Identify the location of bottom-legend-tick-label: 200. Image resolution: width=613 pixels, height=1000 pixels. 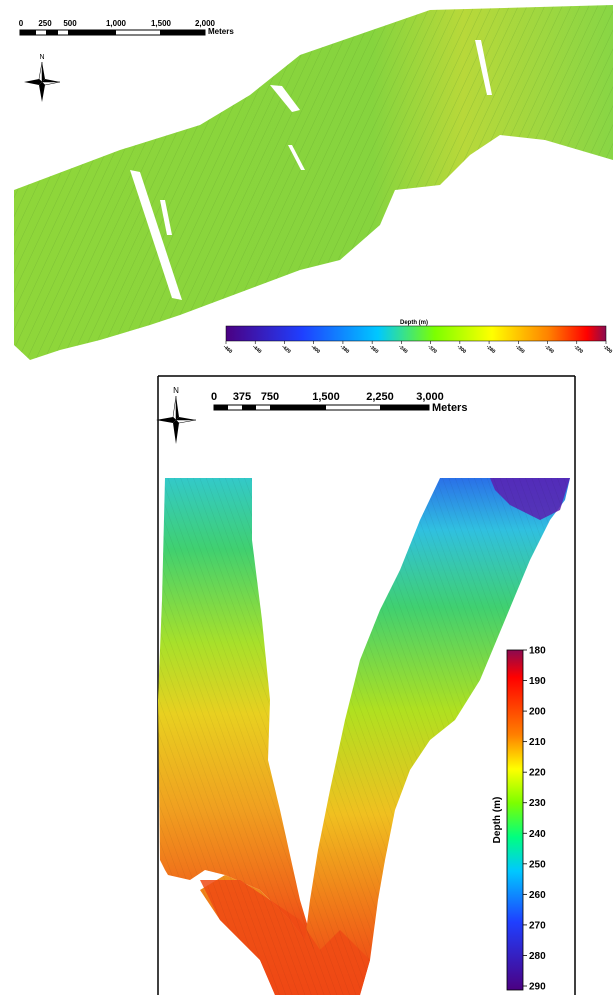
(537, 712).